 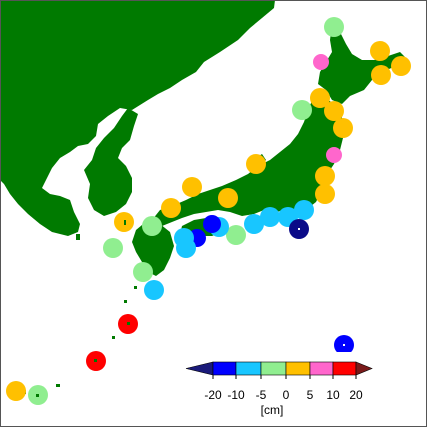 I want to click on legend-tick-label: -20, so click(x=213, y=395).